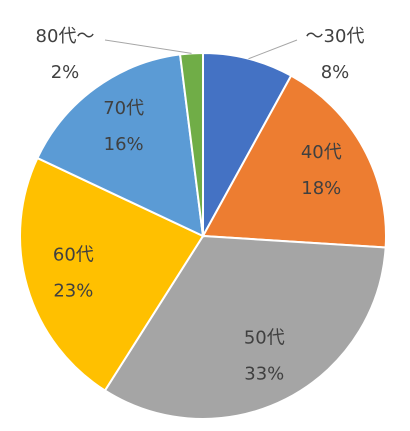 Image resolution: width=410 pixels, height=431 pixels. Describe the element at coordinates (73, 291) in the screenshot. I see `value-label: 23%` at that location.